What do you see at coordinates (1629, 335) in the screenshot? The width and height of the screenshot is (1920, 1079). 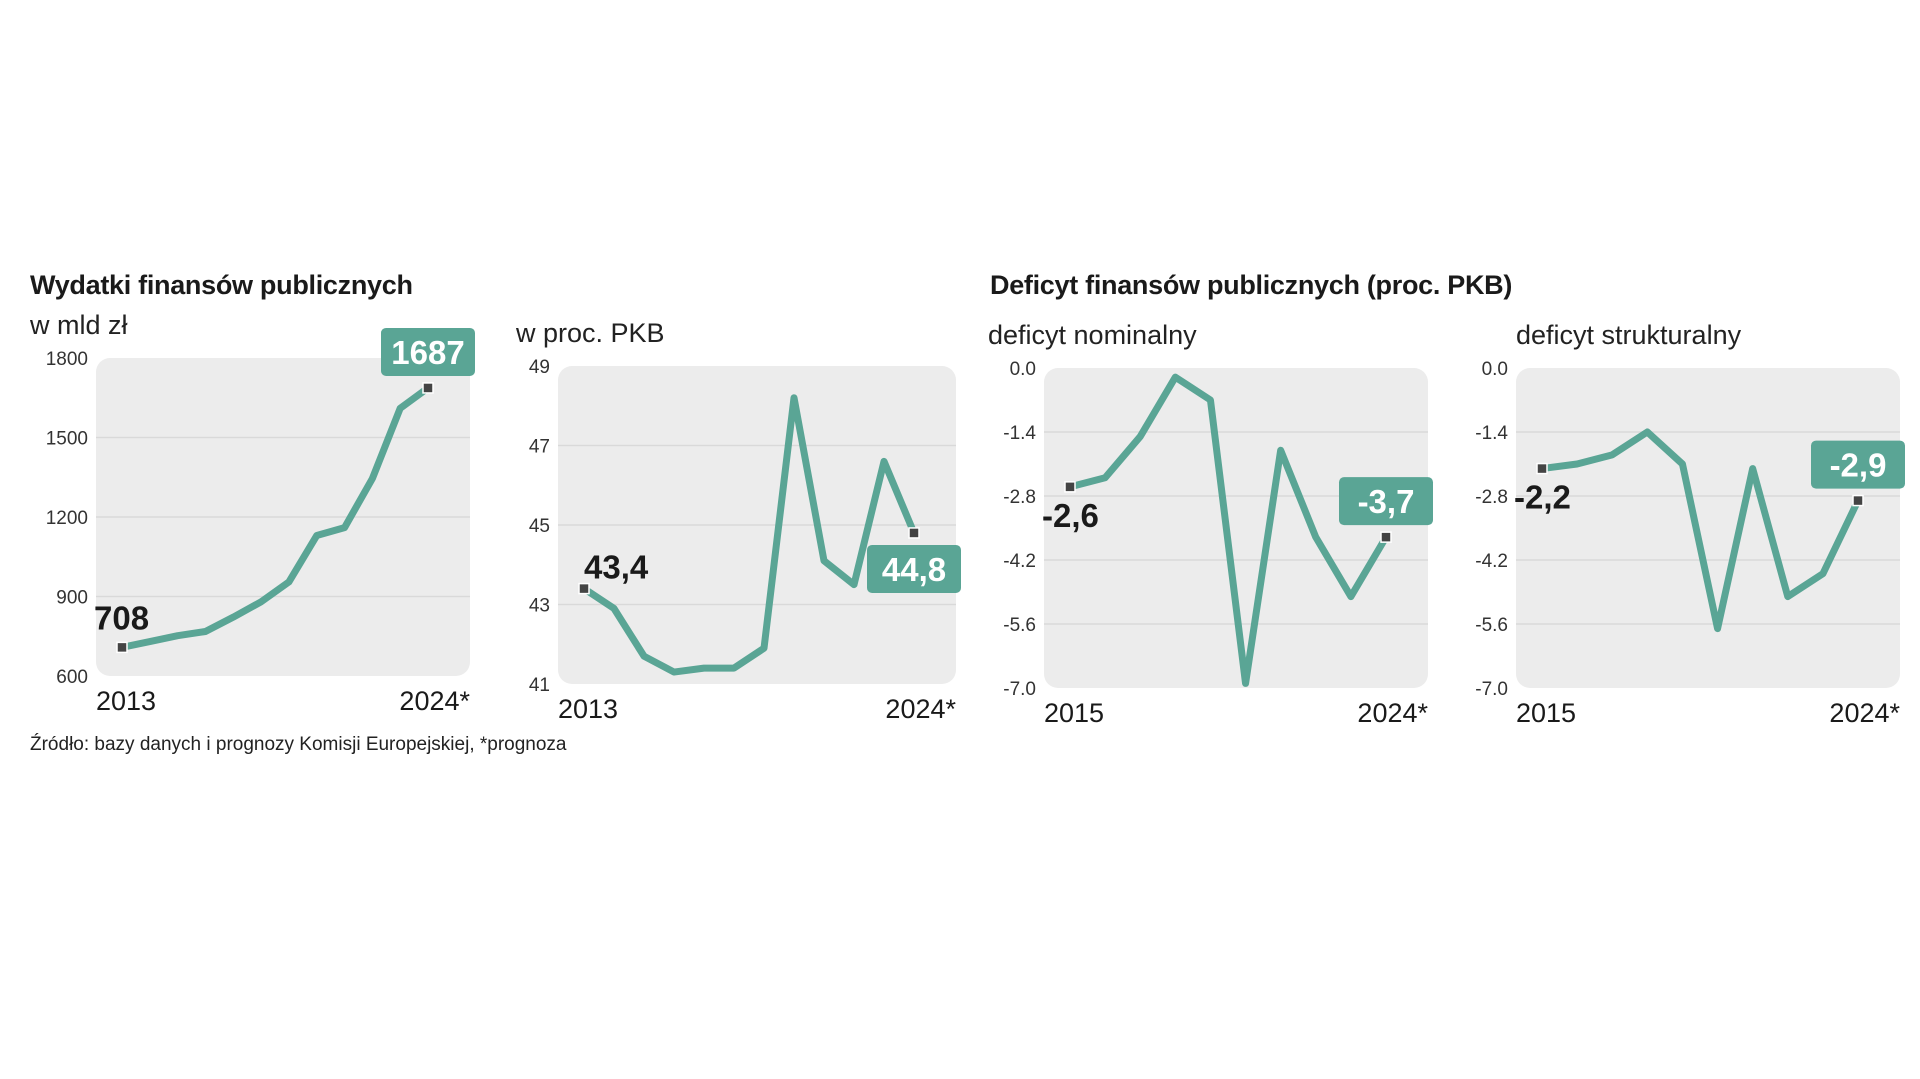 I see `subtitle-deficit-structural: deficyt strukturalny` at bounding box center [1629, 335].